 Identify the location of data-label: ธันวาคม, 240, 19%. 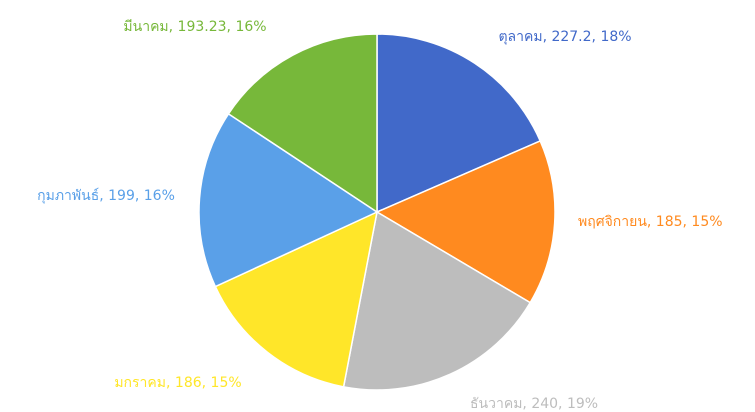
(534, 404).